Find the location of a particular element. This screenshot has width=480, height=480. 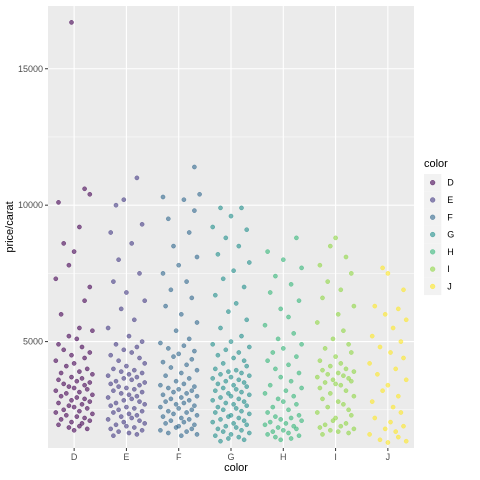

y-tick-label: 10000 is located at coordinates (30, 205).